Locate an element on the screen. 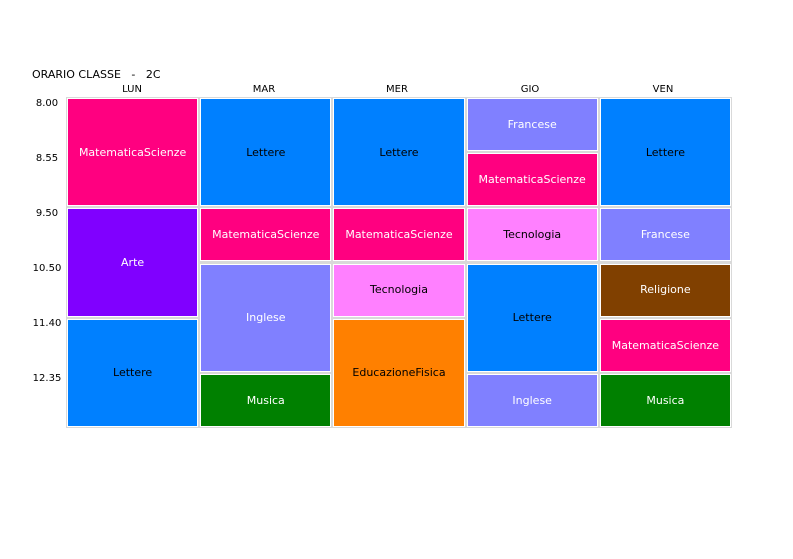 The image size is (793, 559). schedule-title: ORARIO CLASSE - 2C is located at coordinates (96, 74).